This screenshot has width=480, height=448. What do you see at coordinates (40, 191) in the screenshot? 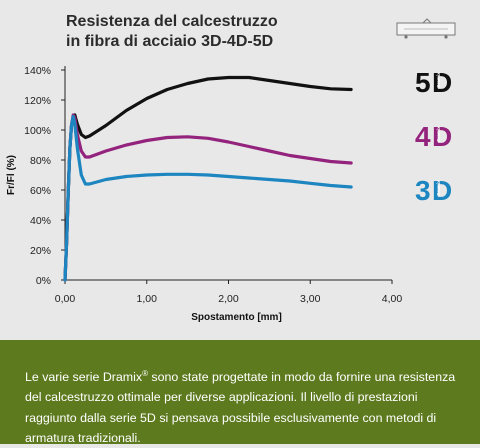
I see `y-tick-label: 60%` at bounding box center [40, 191].